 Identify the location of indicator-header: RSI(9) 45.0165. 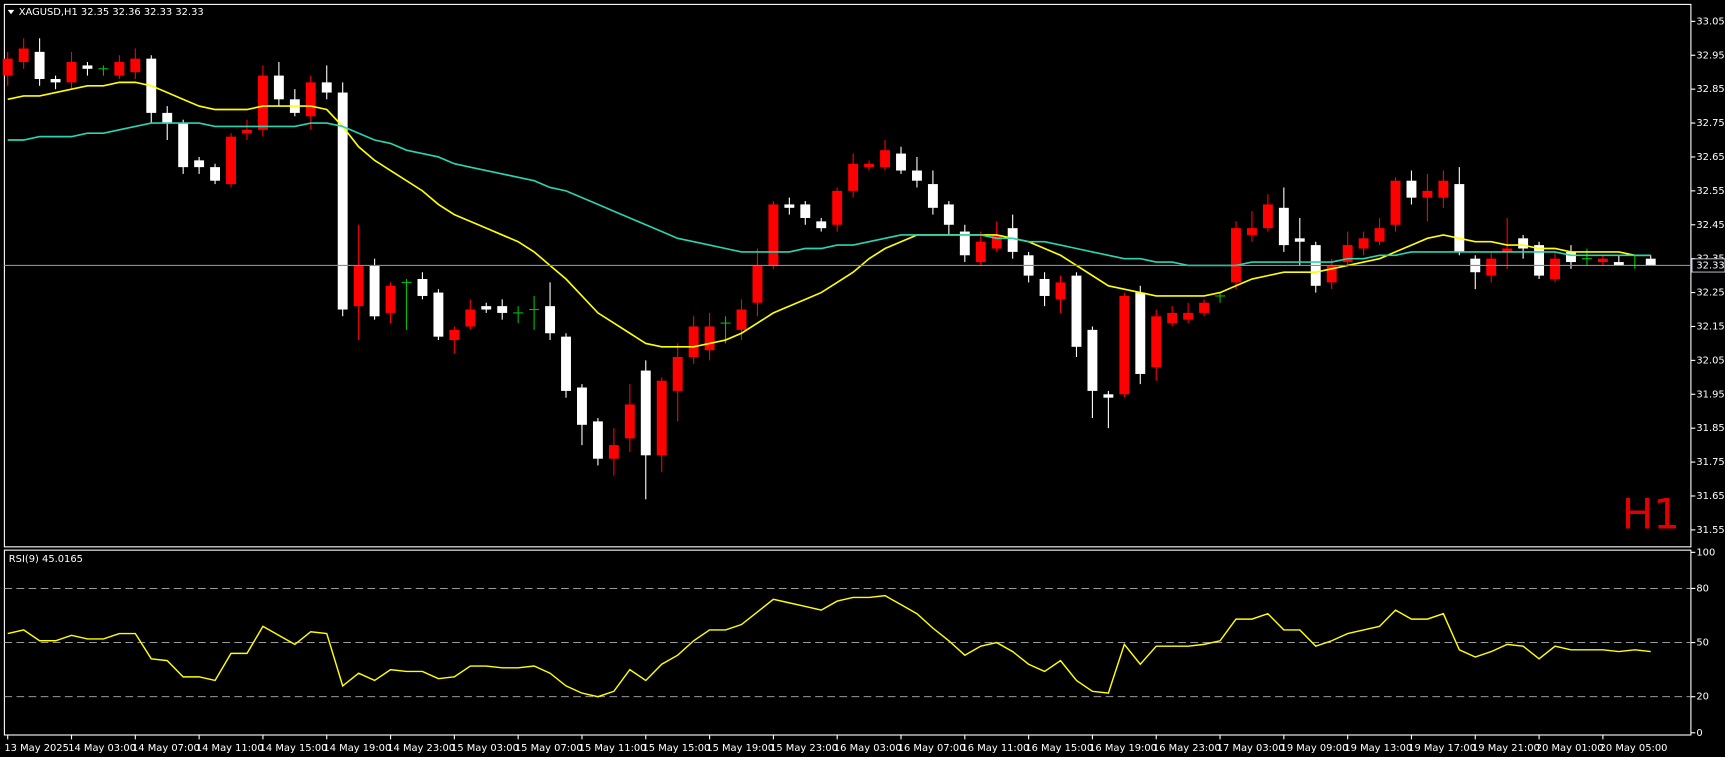
(46, 559).